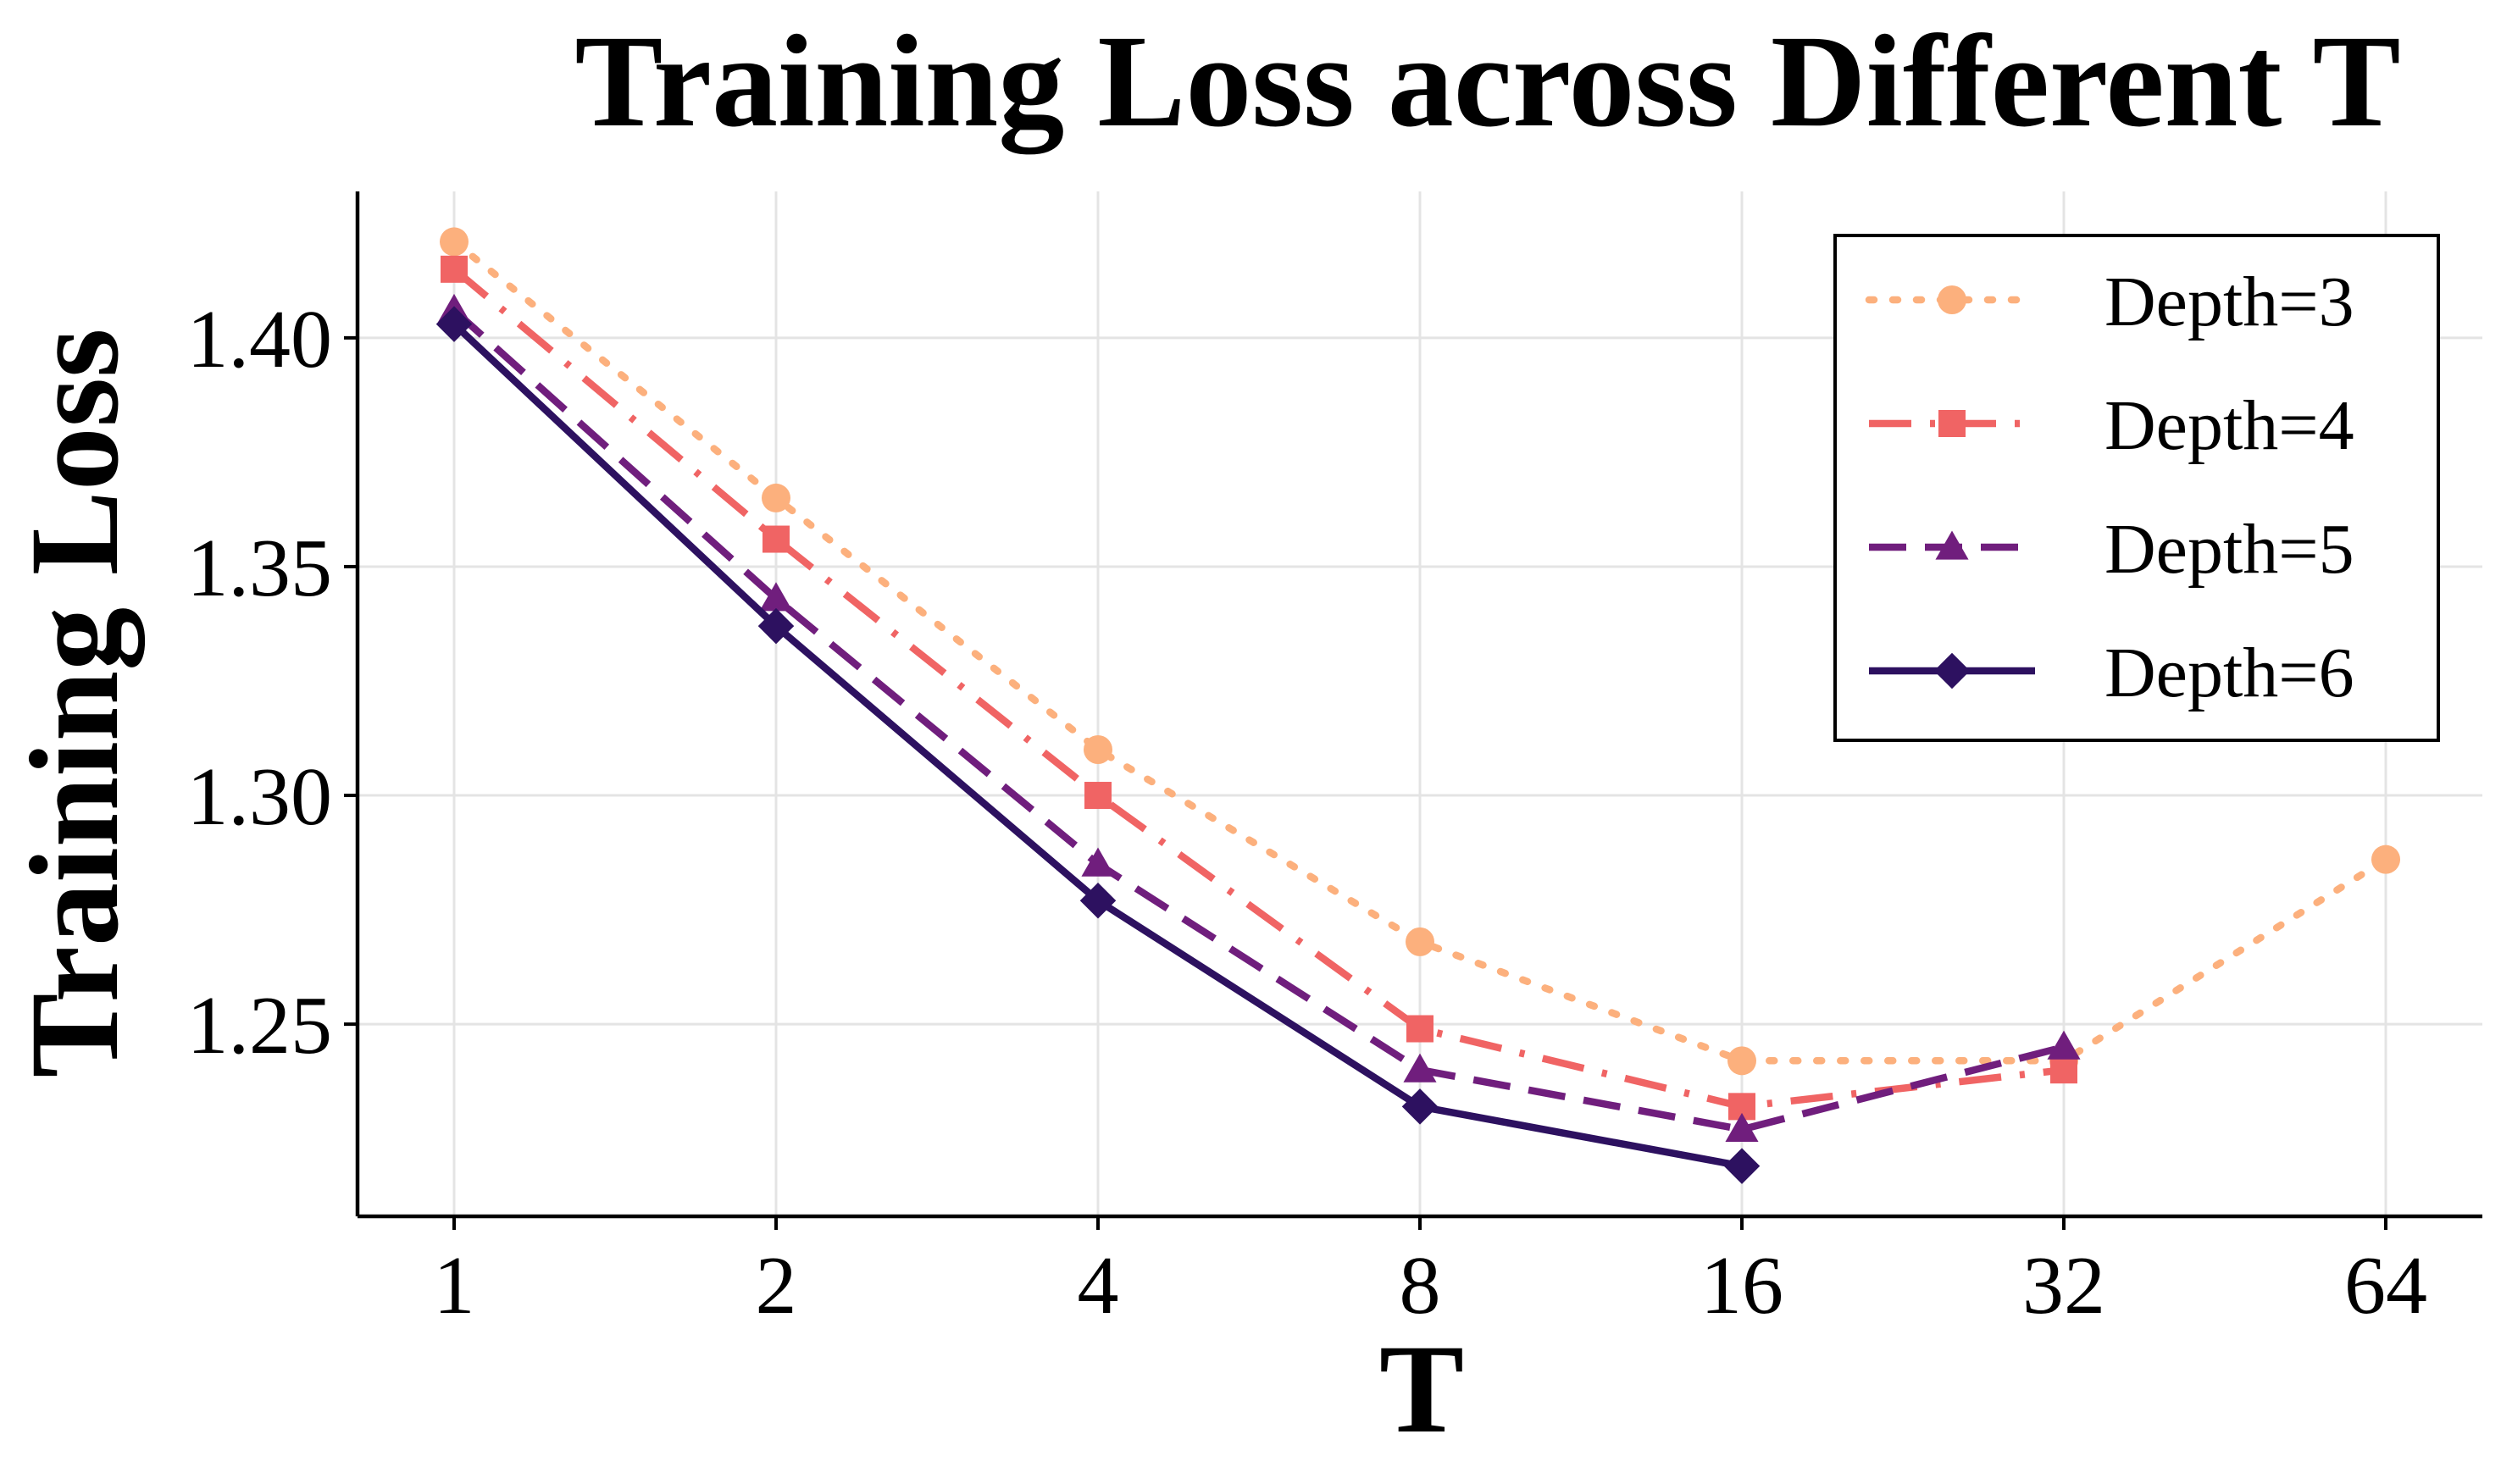 Image resolution: width=2501 pixels, height=1484 pixels. What do you see at coordinates (1098, 1286) in the screenshot?
I see `x-tick-label: 4` at bounding box center [1098, 1286].